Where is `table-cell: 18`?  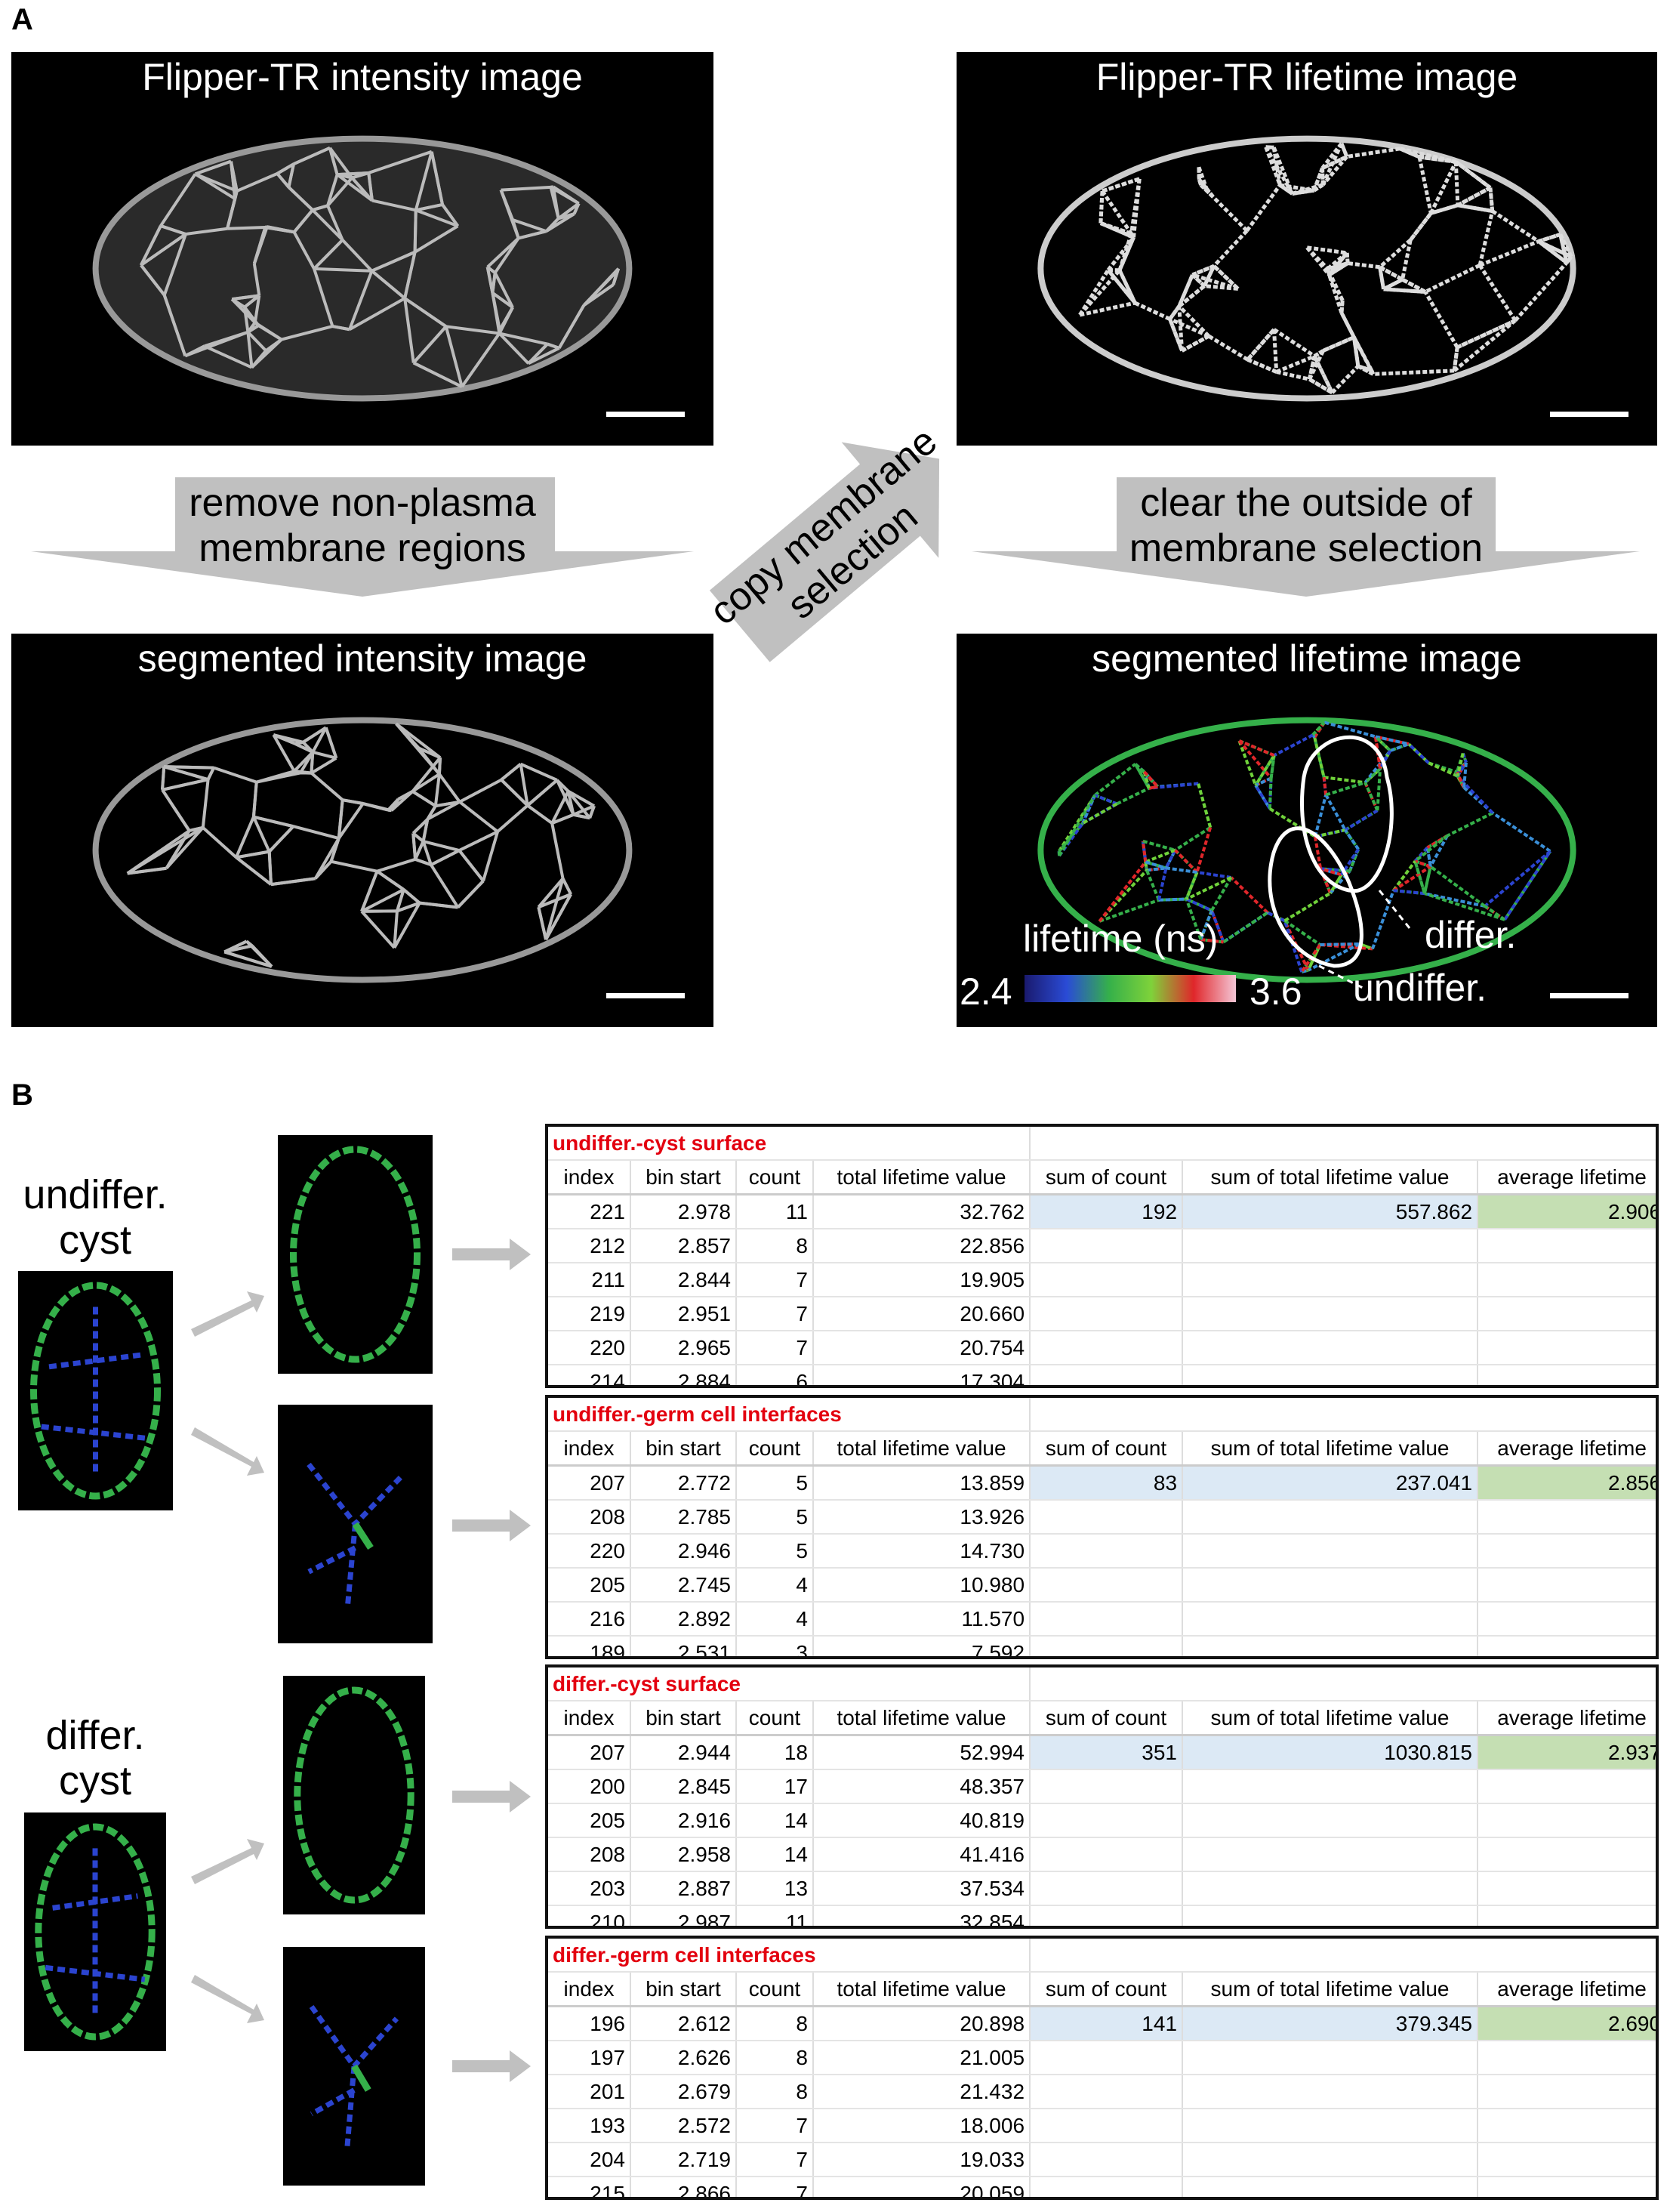
table-cell: 18 is located at coordinates (775, 1752).